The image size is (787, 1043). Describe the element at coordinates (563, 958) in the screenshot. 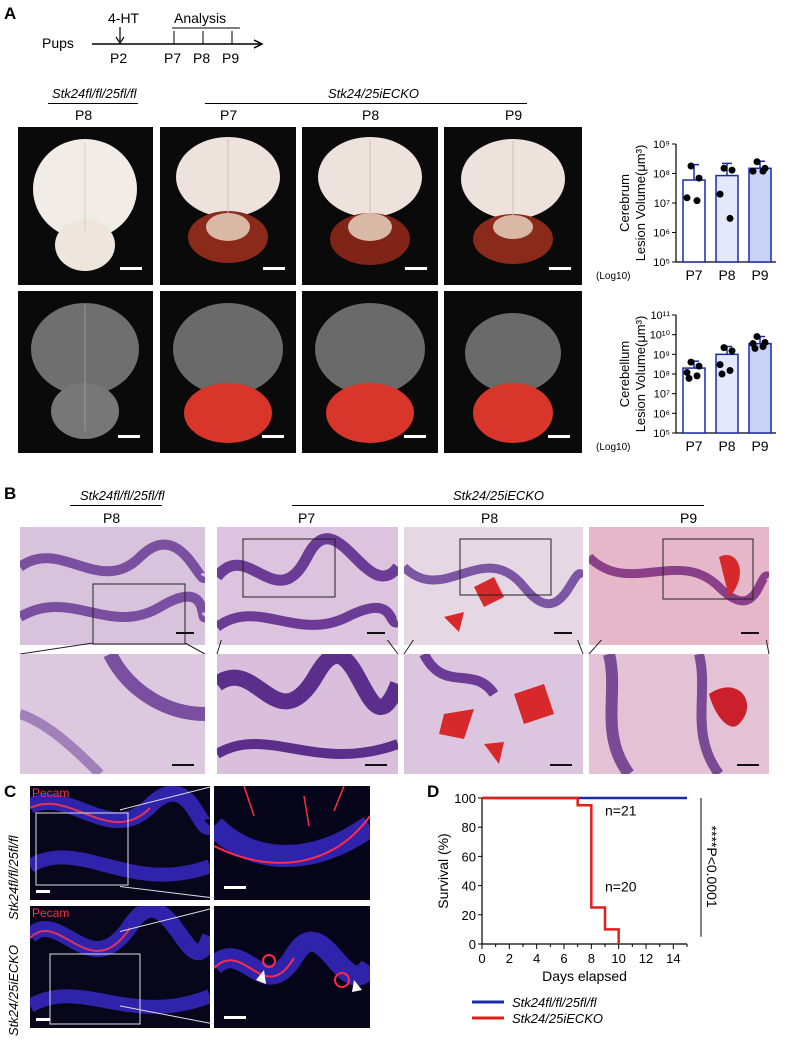

I see `x-tick-label: 6` at that location.